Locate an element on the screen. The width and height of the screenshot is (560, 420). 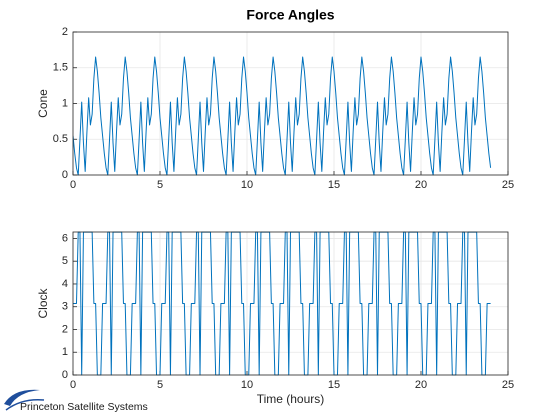
y-axis-label: Cone is located at coordinates (43, 103).